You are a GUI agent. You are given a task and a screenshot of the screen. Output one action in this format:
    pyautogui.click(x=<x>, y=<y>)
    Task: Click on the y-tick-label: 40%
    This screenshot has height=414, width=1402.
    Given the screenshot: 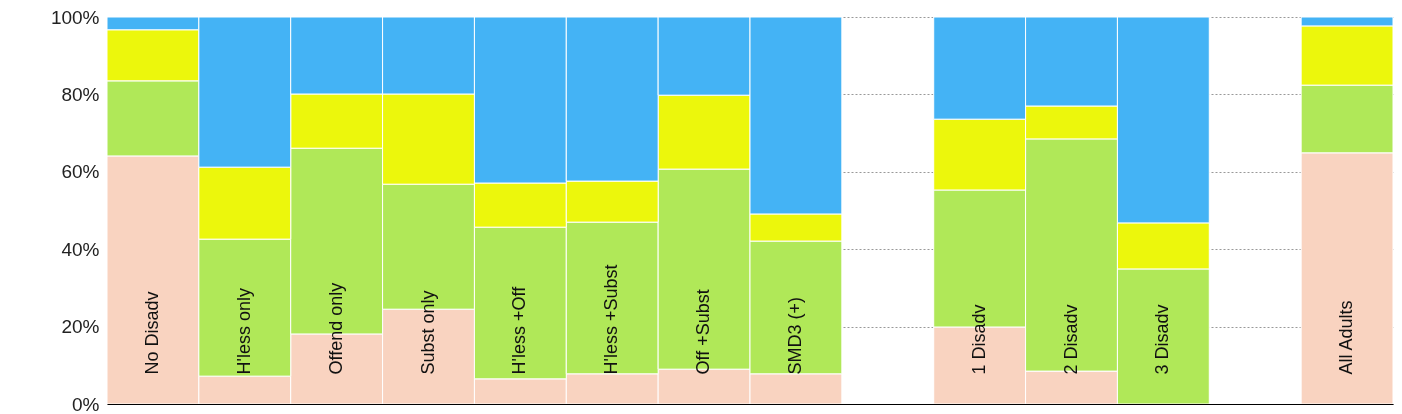 What is the action you would take?
    pyautogui.click(x=80, y=249)
    